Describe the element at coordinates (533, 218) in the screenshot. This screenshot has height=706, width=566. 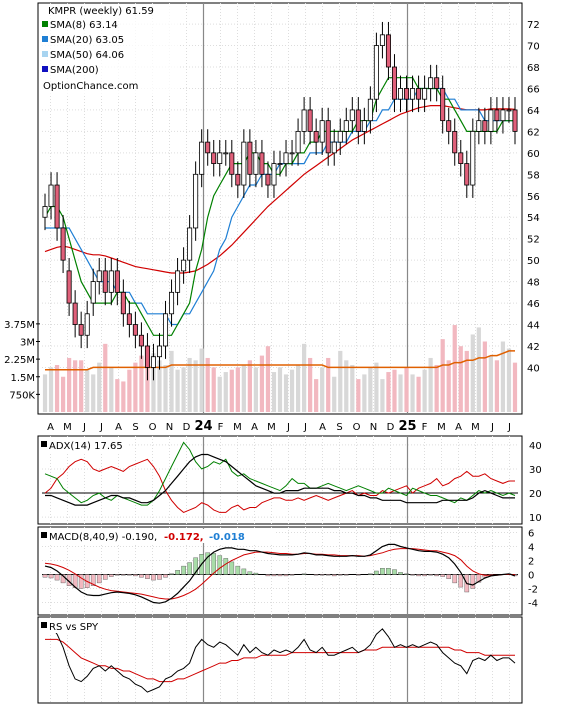
I see `price-tick-label: 54` at that location.